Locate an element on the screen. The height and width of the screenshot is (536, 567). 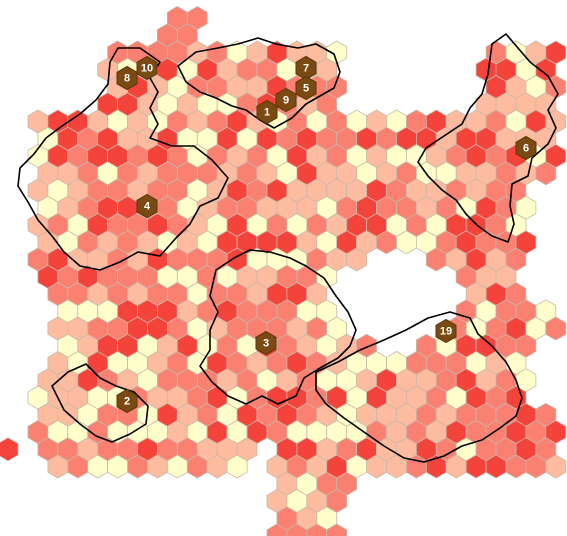
region-border-central is located at coordinates (278, 327).